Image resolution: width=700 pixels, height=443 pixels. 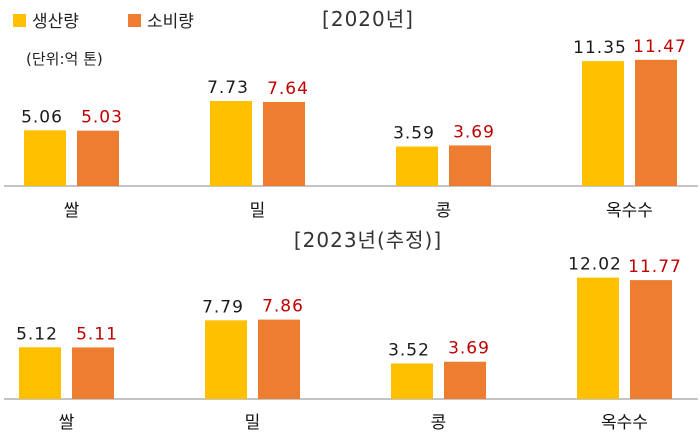 What do you see at coordinates (134, 20) in the screenshot?
I see `legend-swatch-consumption` at bounding box center [134, 20].